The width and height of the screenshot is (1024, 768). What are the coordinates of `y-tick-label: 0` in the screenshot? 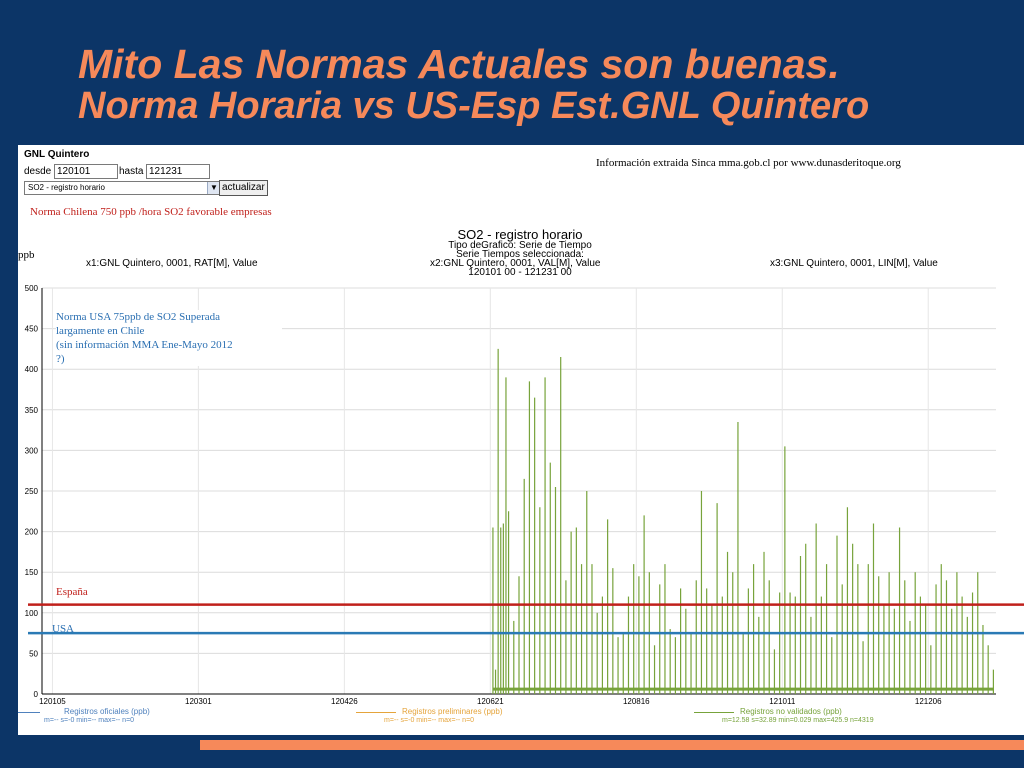 It's located at (36, 694).